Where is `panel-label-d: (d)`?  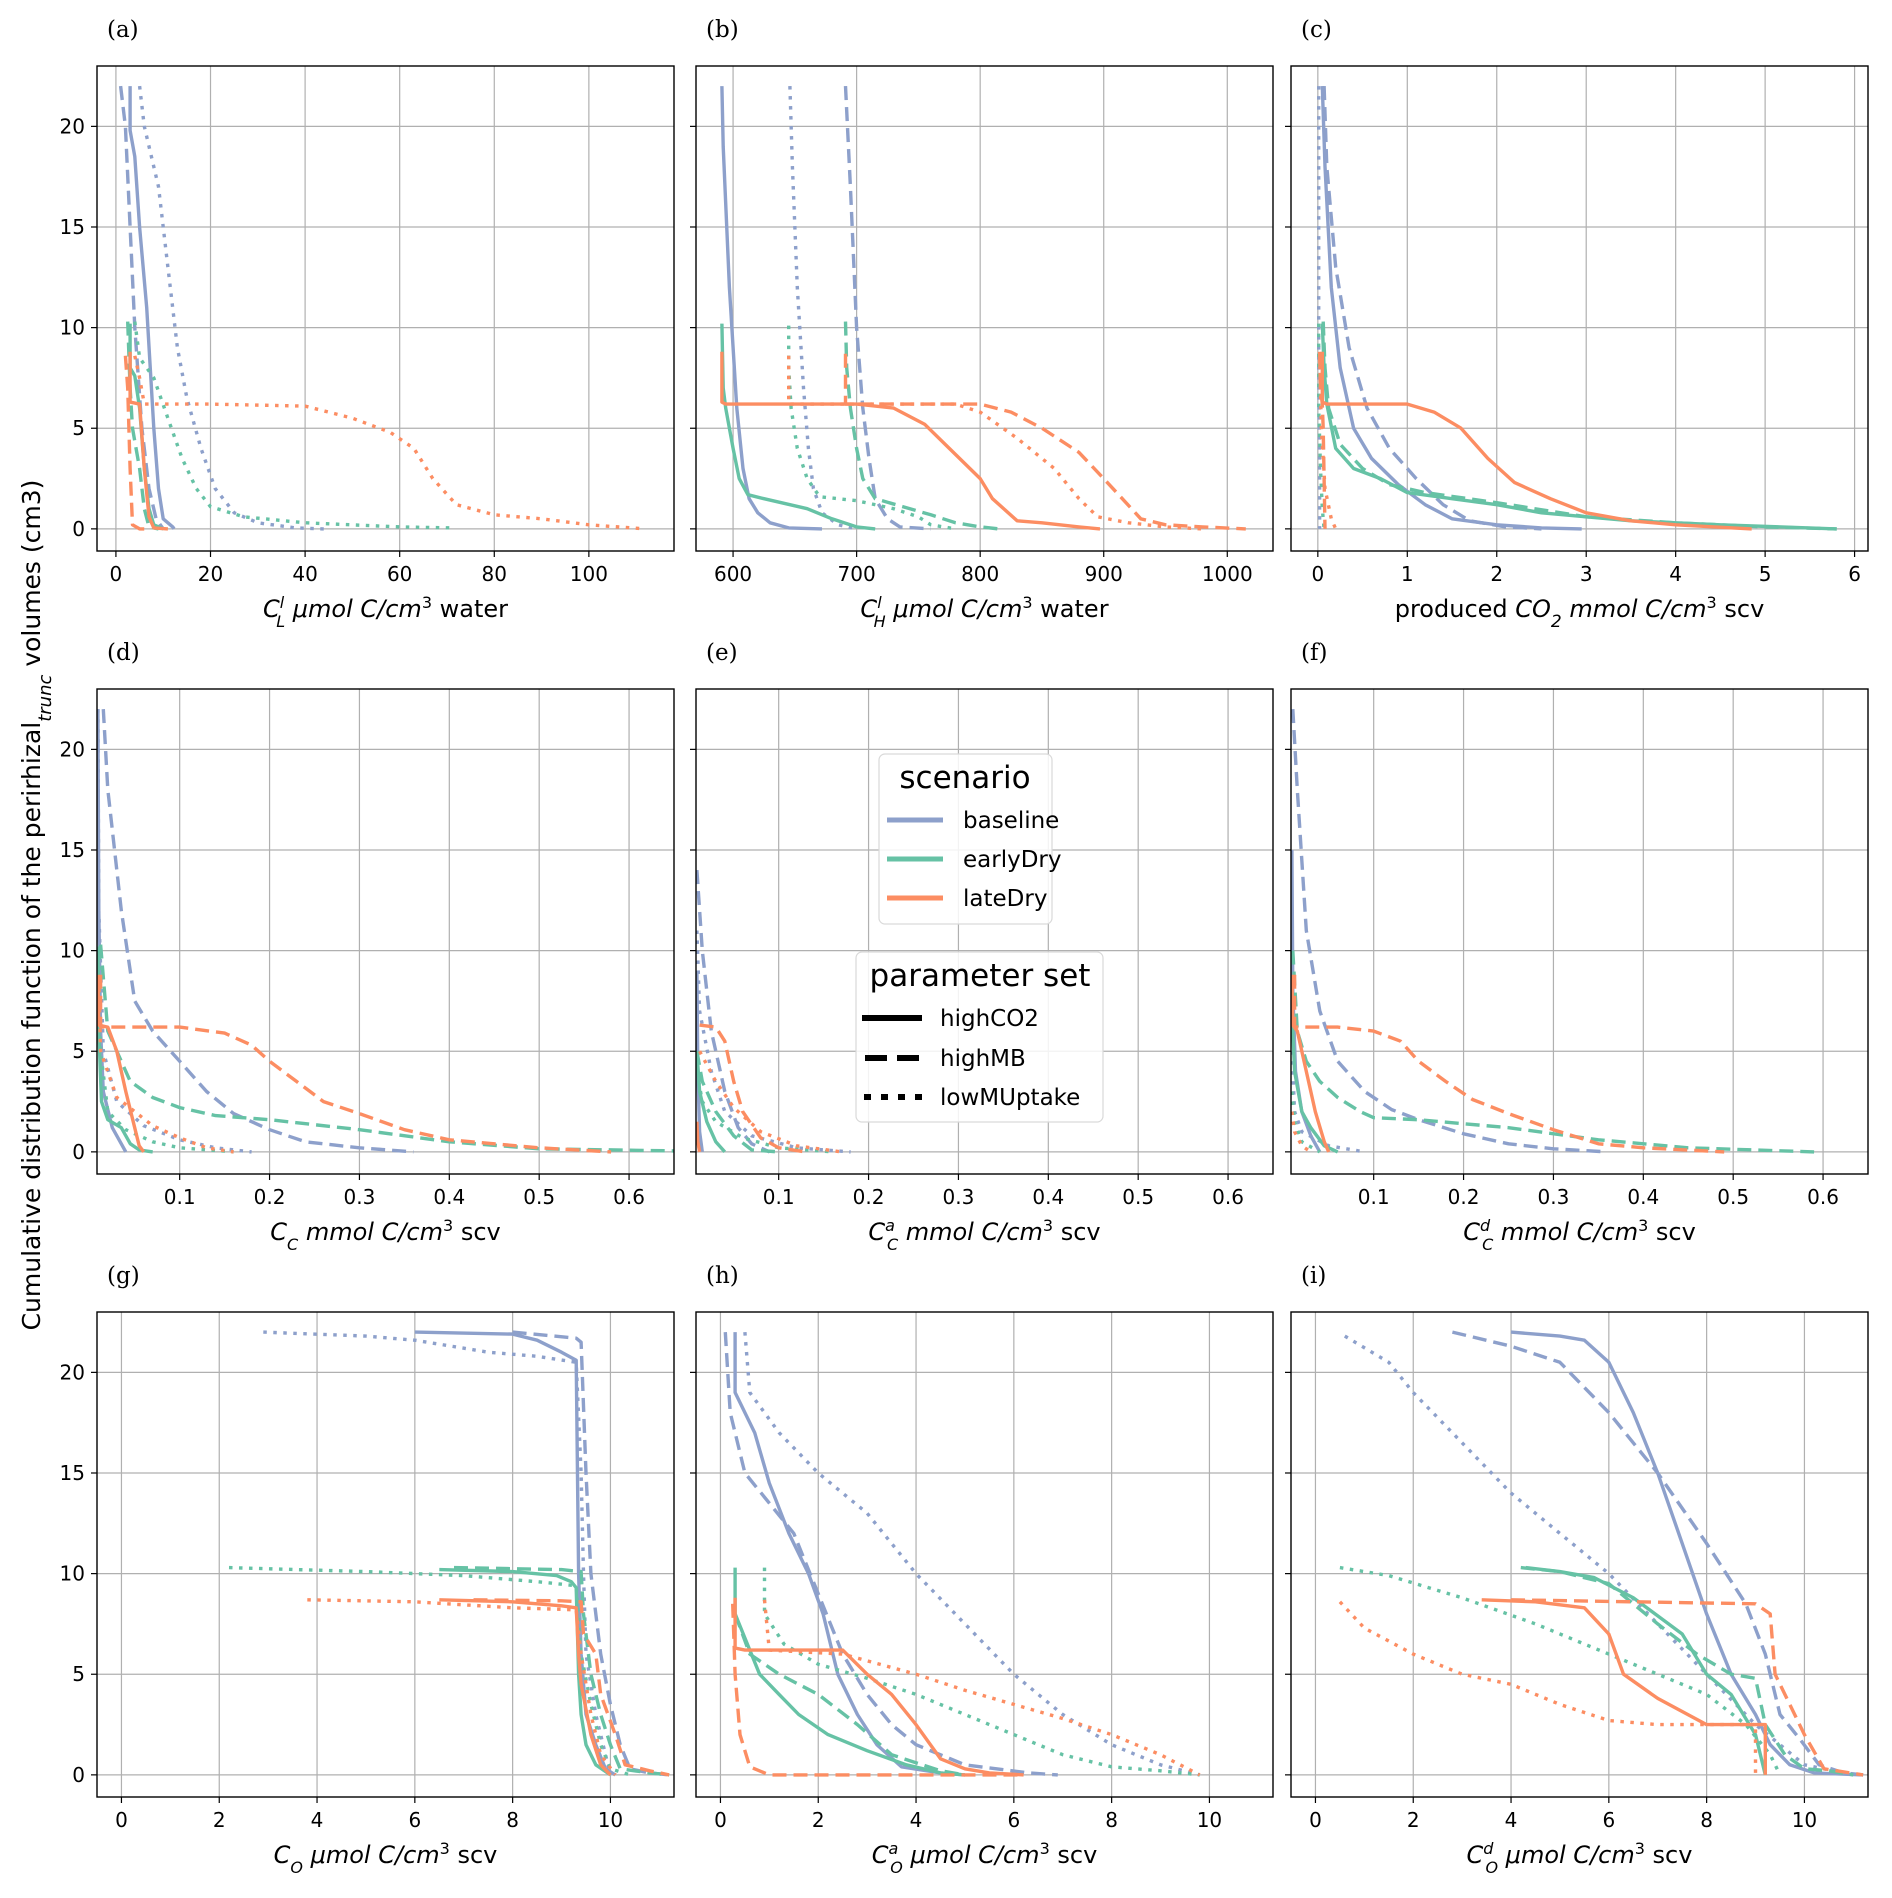 panel-label-d: (d) is located at coordinates (123, 653).